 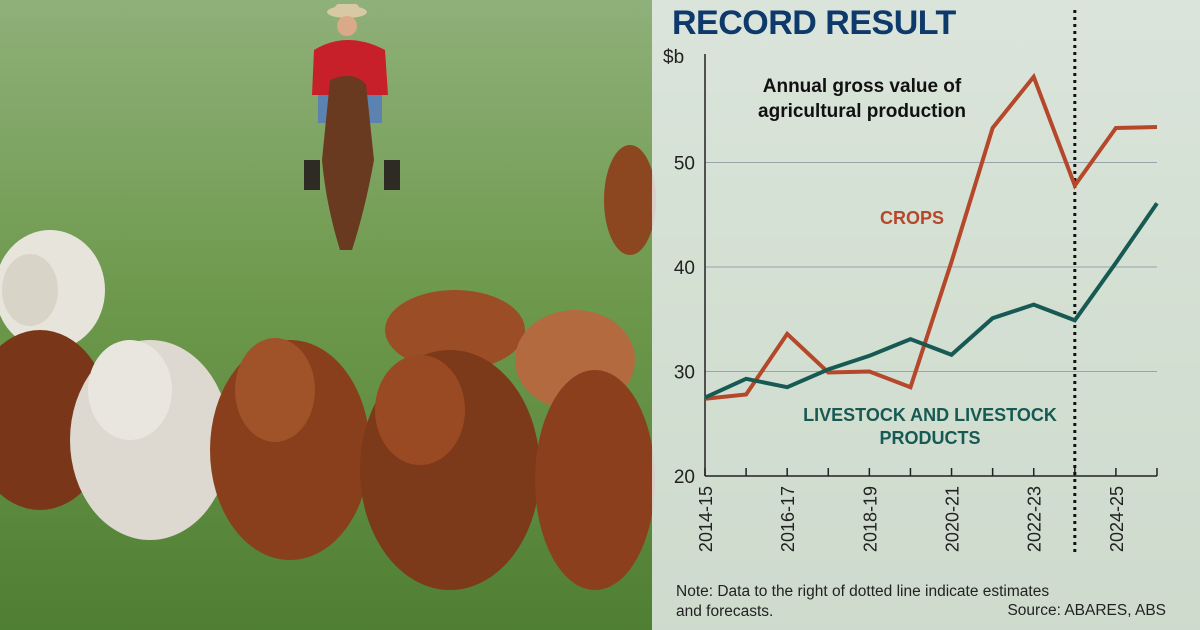 I want to click on x-tick-label-2022-23: 2022-23, so click(x=1035, y=519).